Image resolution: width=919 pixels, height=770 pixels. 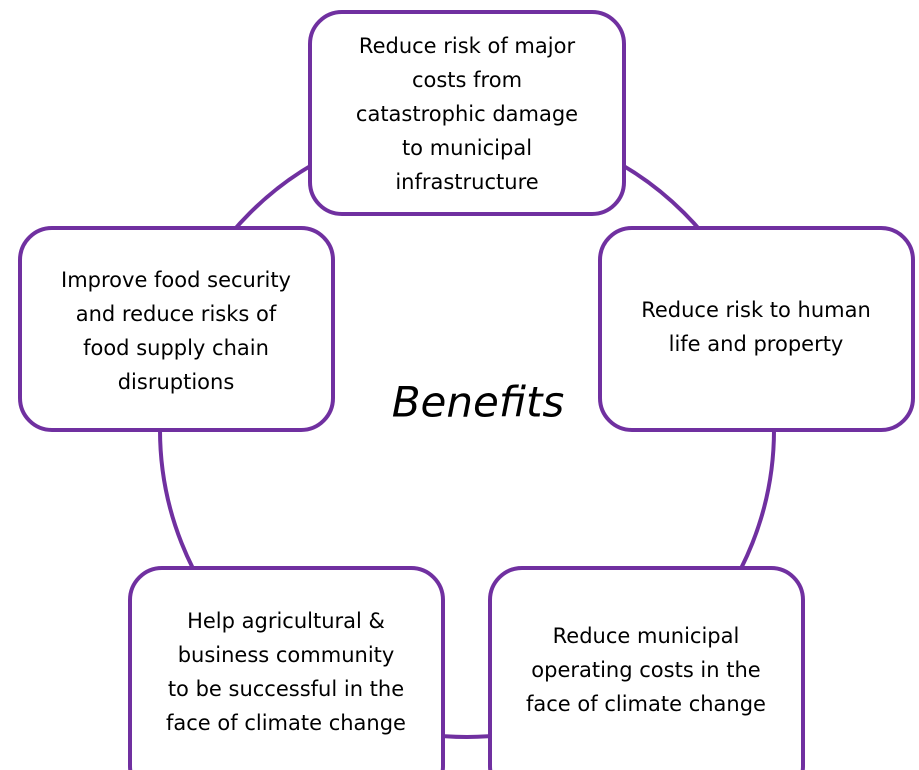 What do you see at coordinates (467, 148) in the screenshot?
I see `node-label: to municipal` at bounding box center [467, 148].